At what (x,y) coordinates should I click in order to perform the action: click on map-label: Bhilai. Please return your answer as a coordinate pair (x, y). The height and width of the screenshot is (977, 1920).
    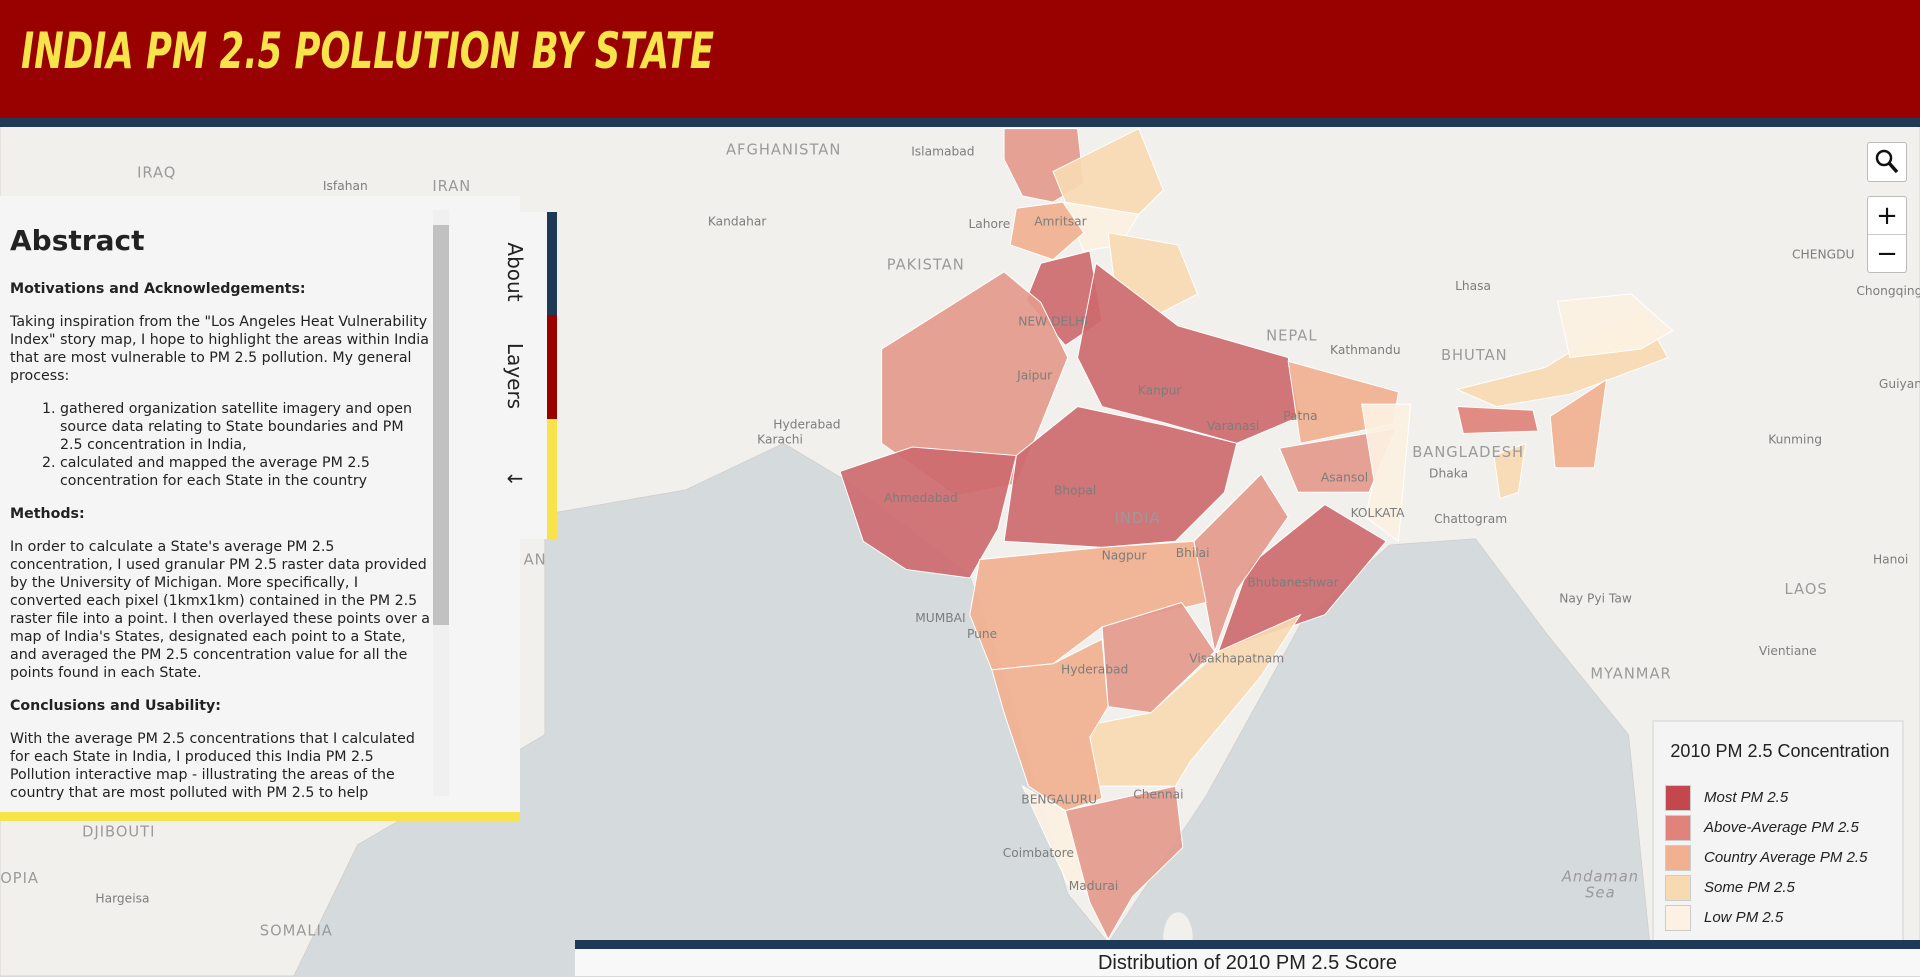
    Looking at the image, I should click on (1193, 553).